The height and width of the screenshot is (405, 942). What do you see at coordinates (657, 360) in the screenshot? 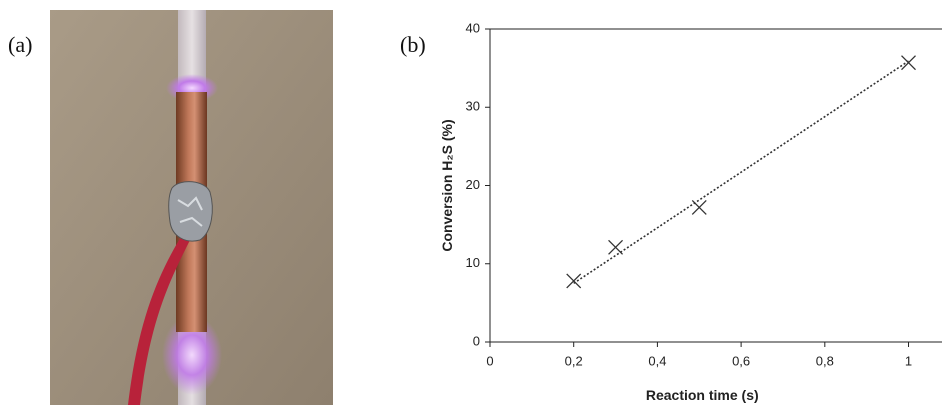
I see `x-tick-label: 0,4` at bounding box center [657, 360].